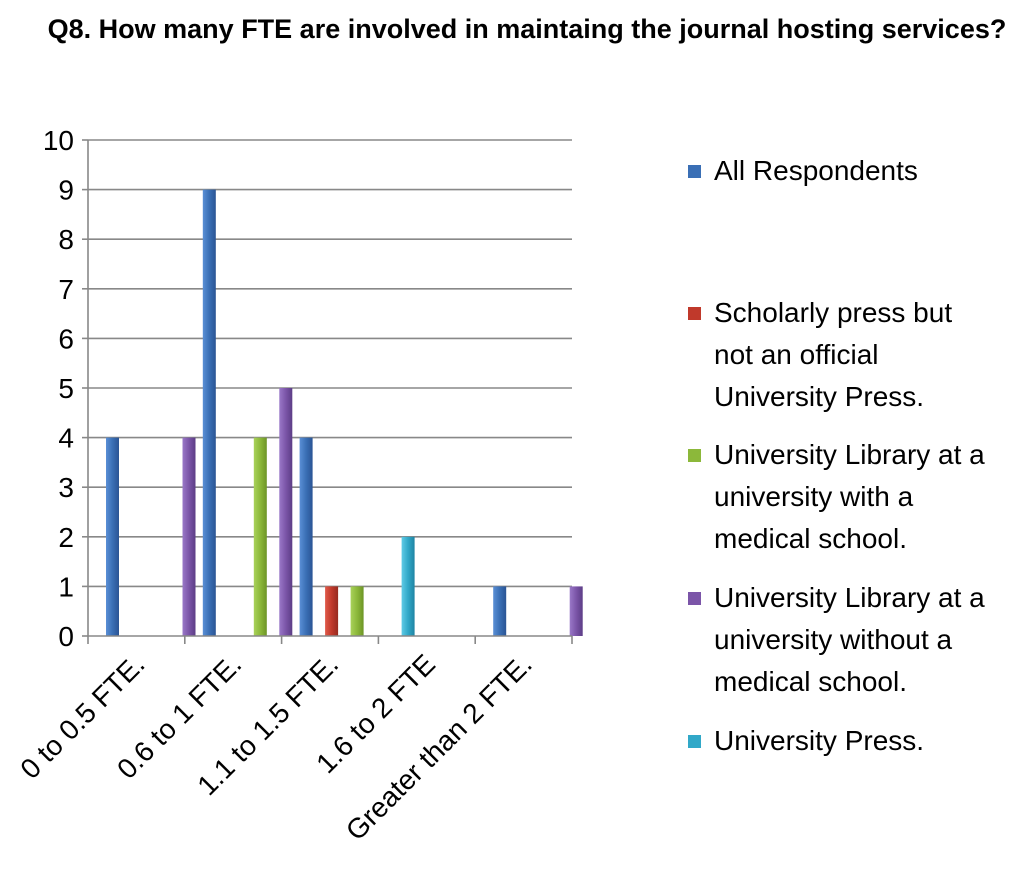 This screenshot has height=874, width=1024. Describe the element at coordinates (66, 289) in the screenshot. I see `y-tick-label: 7` at that location.